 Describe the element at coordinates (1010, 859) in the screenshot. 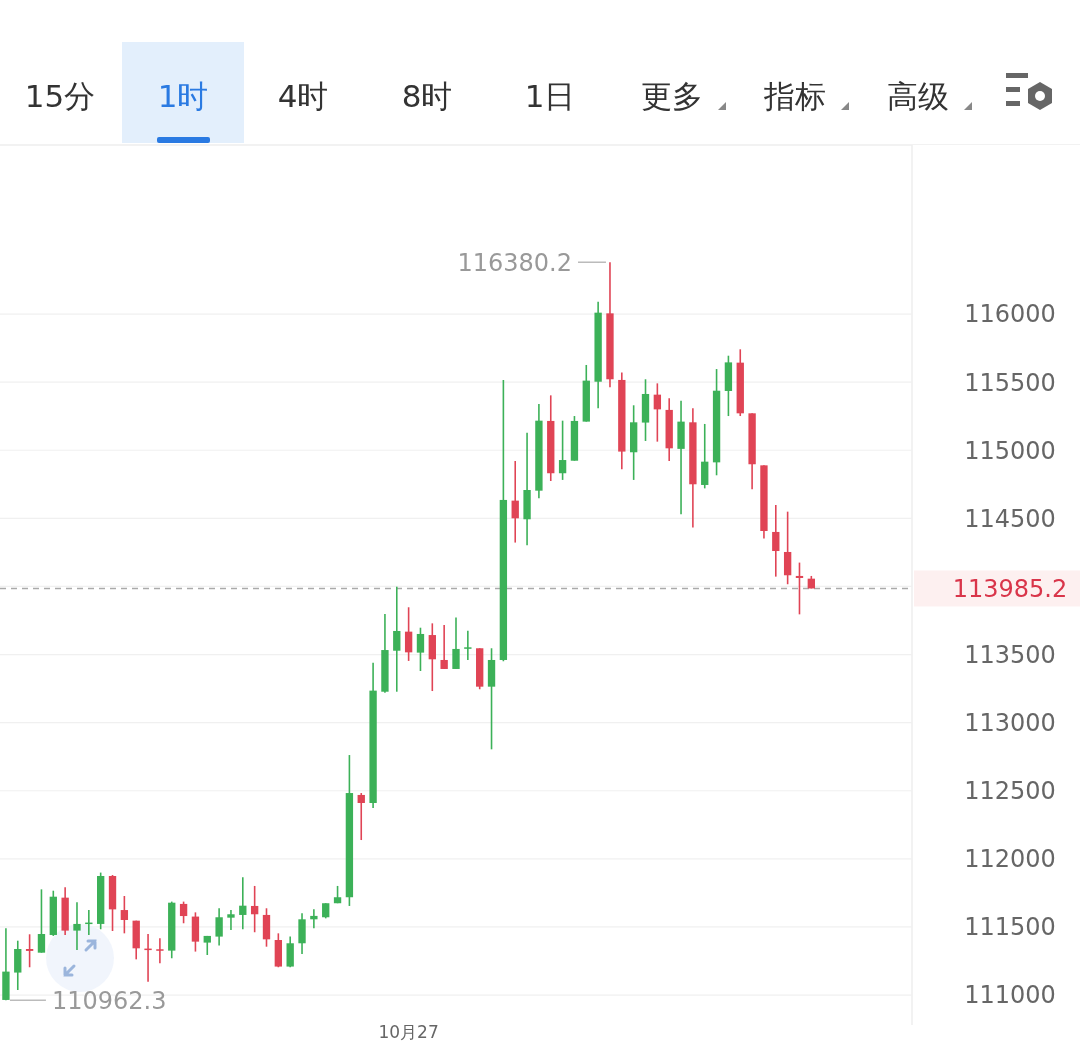

I see `y-tick-label: 112000` at that location.